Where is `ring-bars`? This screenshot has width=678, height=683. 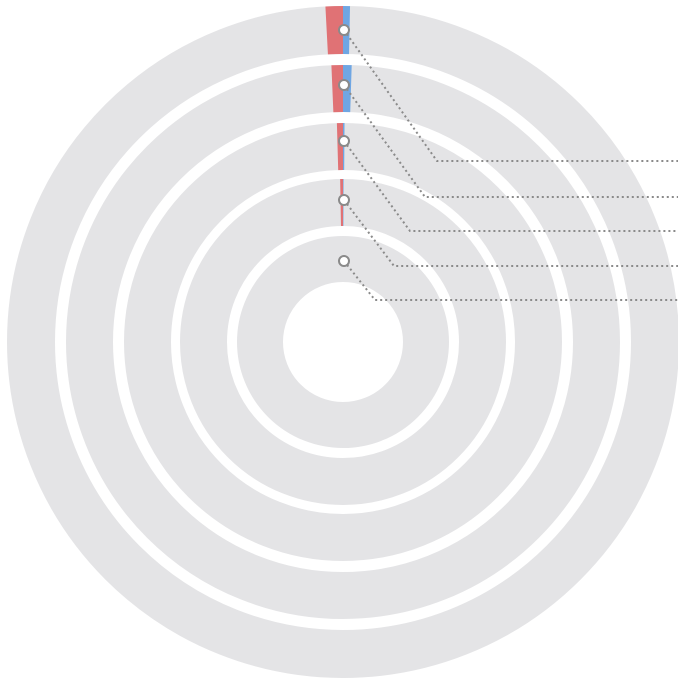 ring-bars is located at coordinates (338, 116).